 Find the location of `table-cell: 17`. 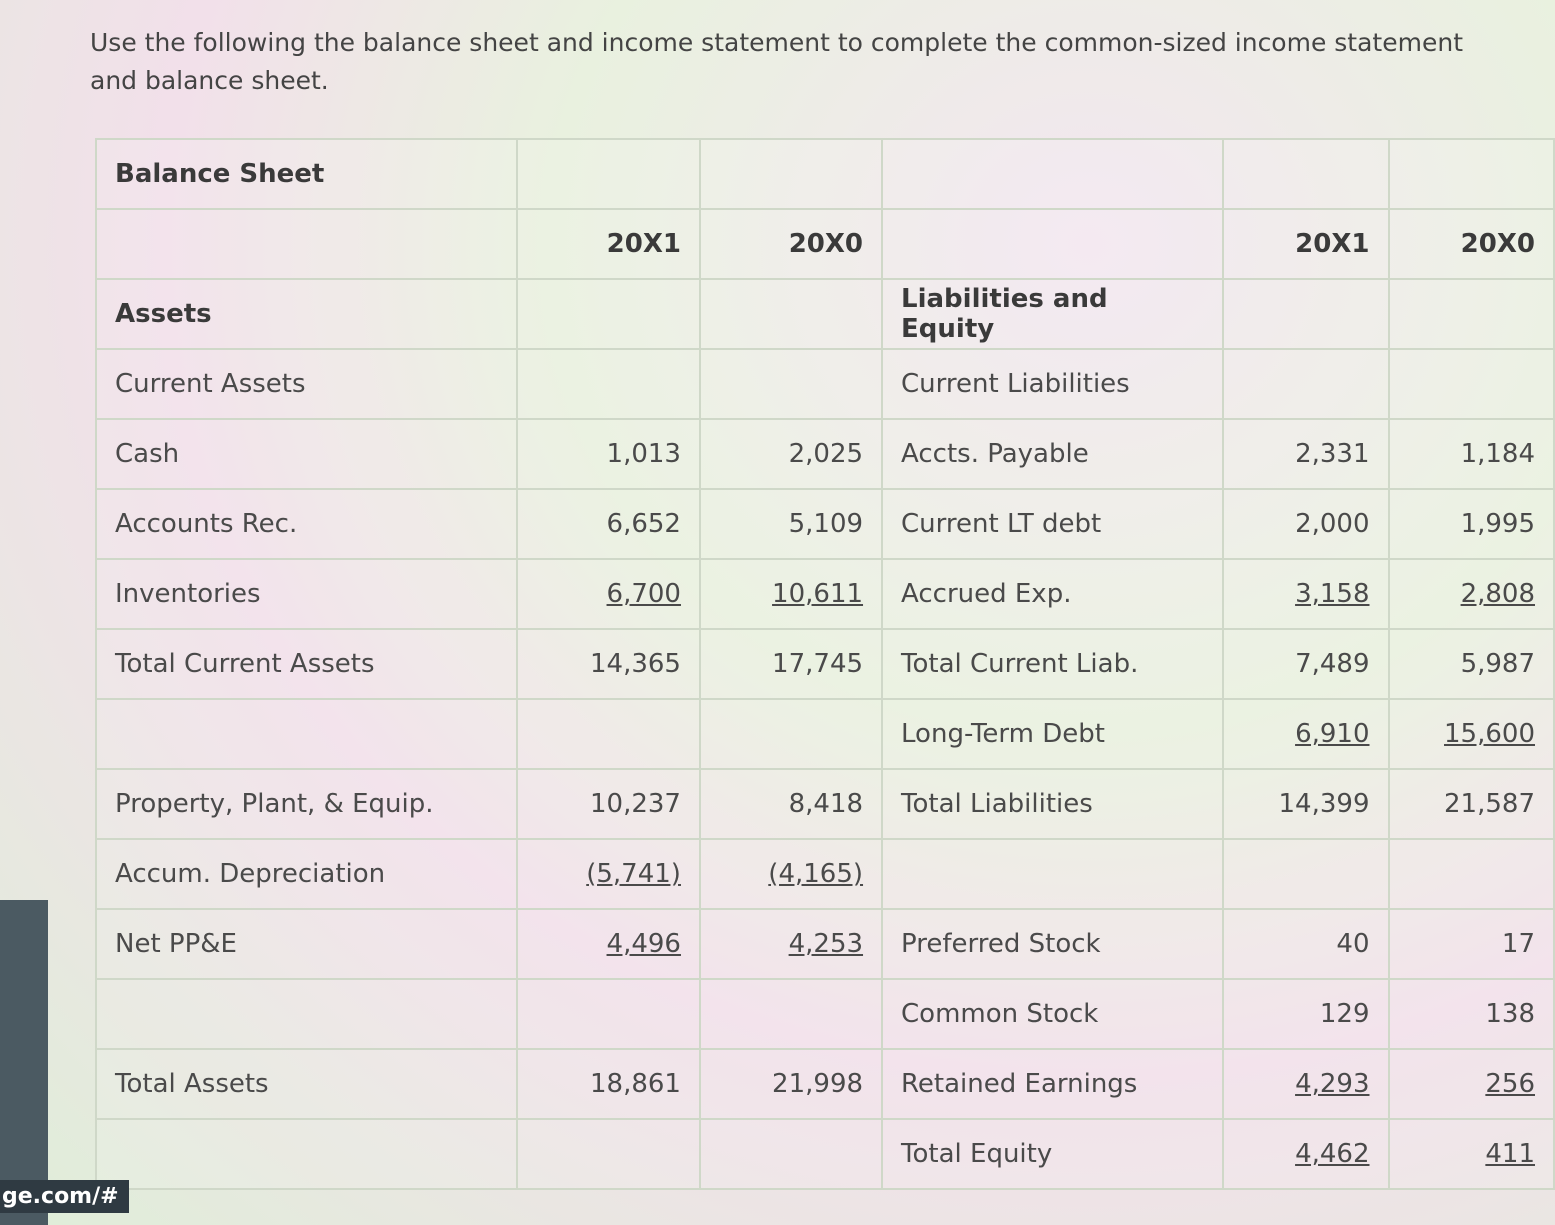

table-cell: 17 is located at coordinates (1471, 944).